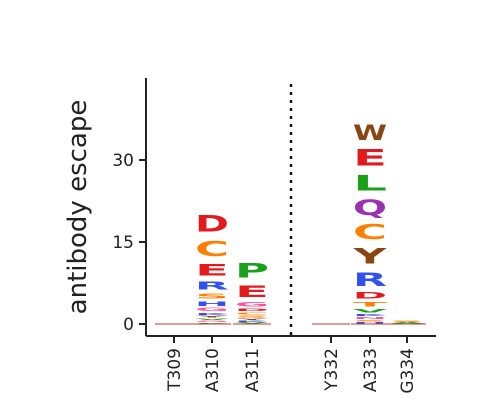 This screenshot has height=411, width=483. I want to click on y-tick-label: 0, so click(128, 325).